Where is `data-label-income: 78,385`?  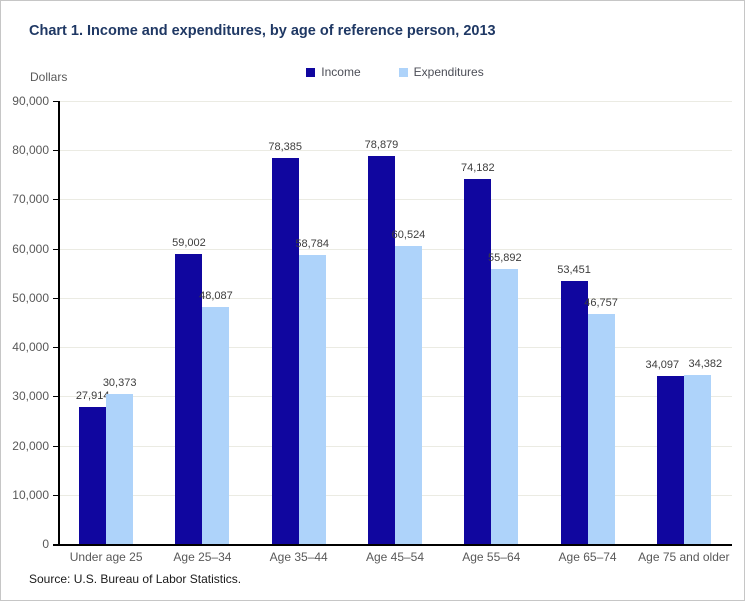 data-label-income: 78,385 is located at coordinates (285, 147).